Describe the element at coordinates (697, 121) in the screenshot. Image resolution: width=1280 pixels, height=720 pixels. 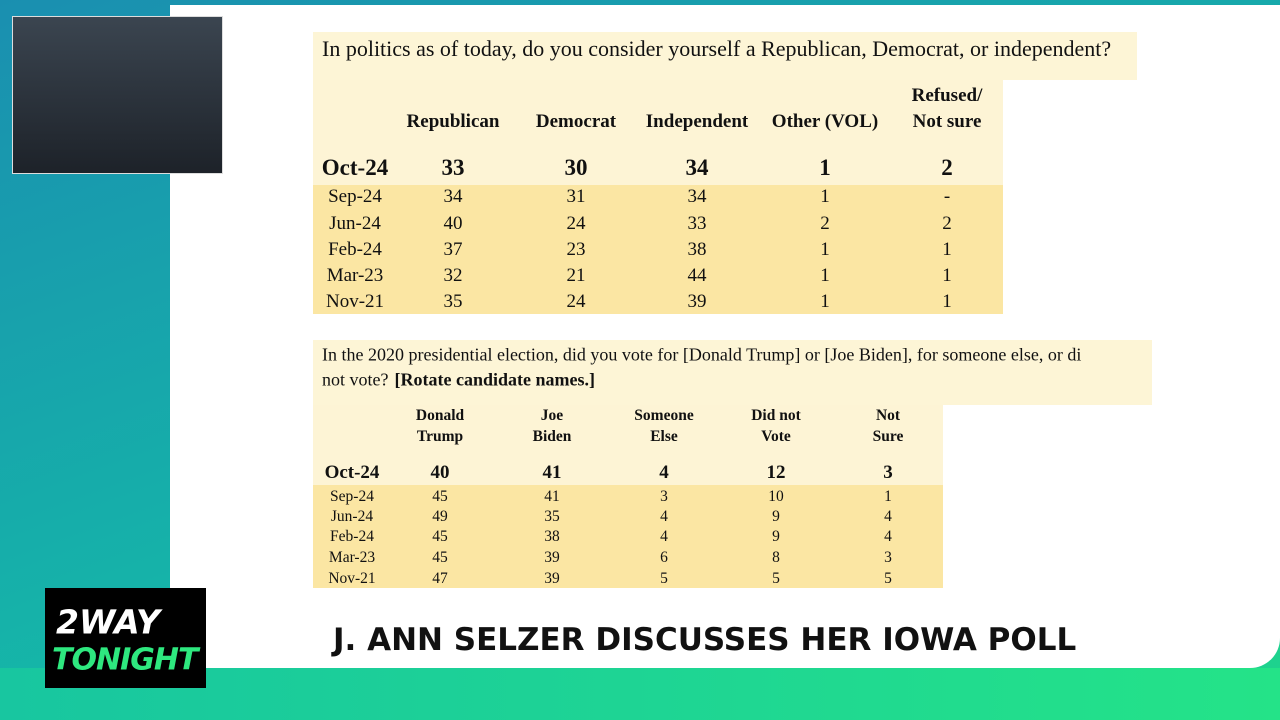
I see `column-header: Independent` at that location.